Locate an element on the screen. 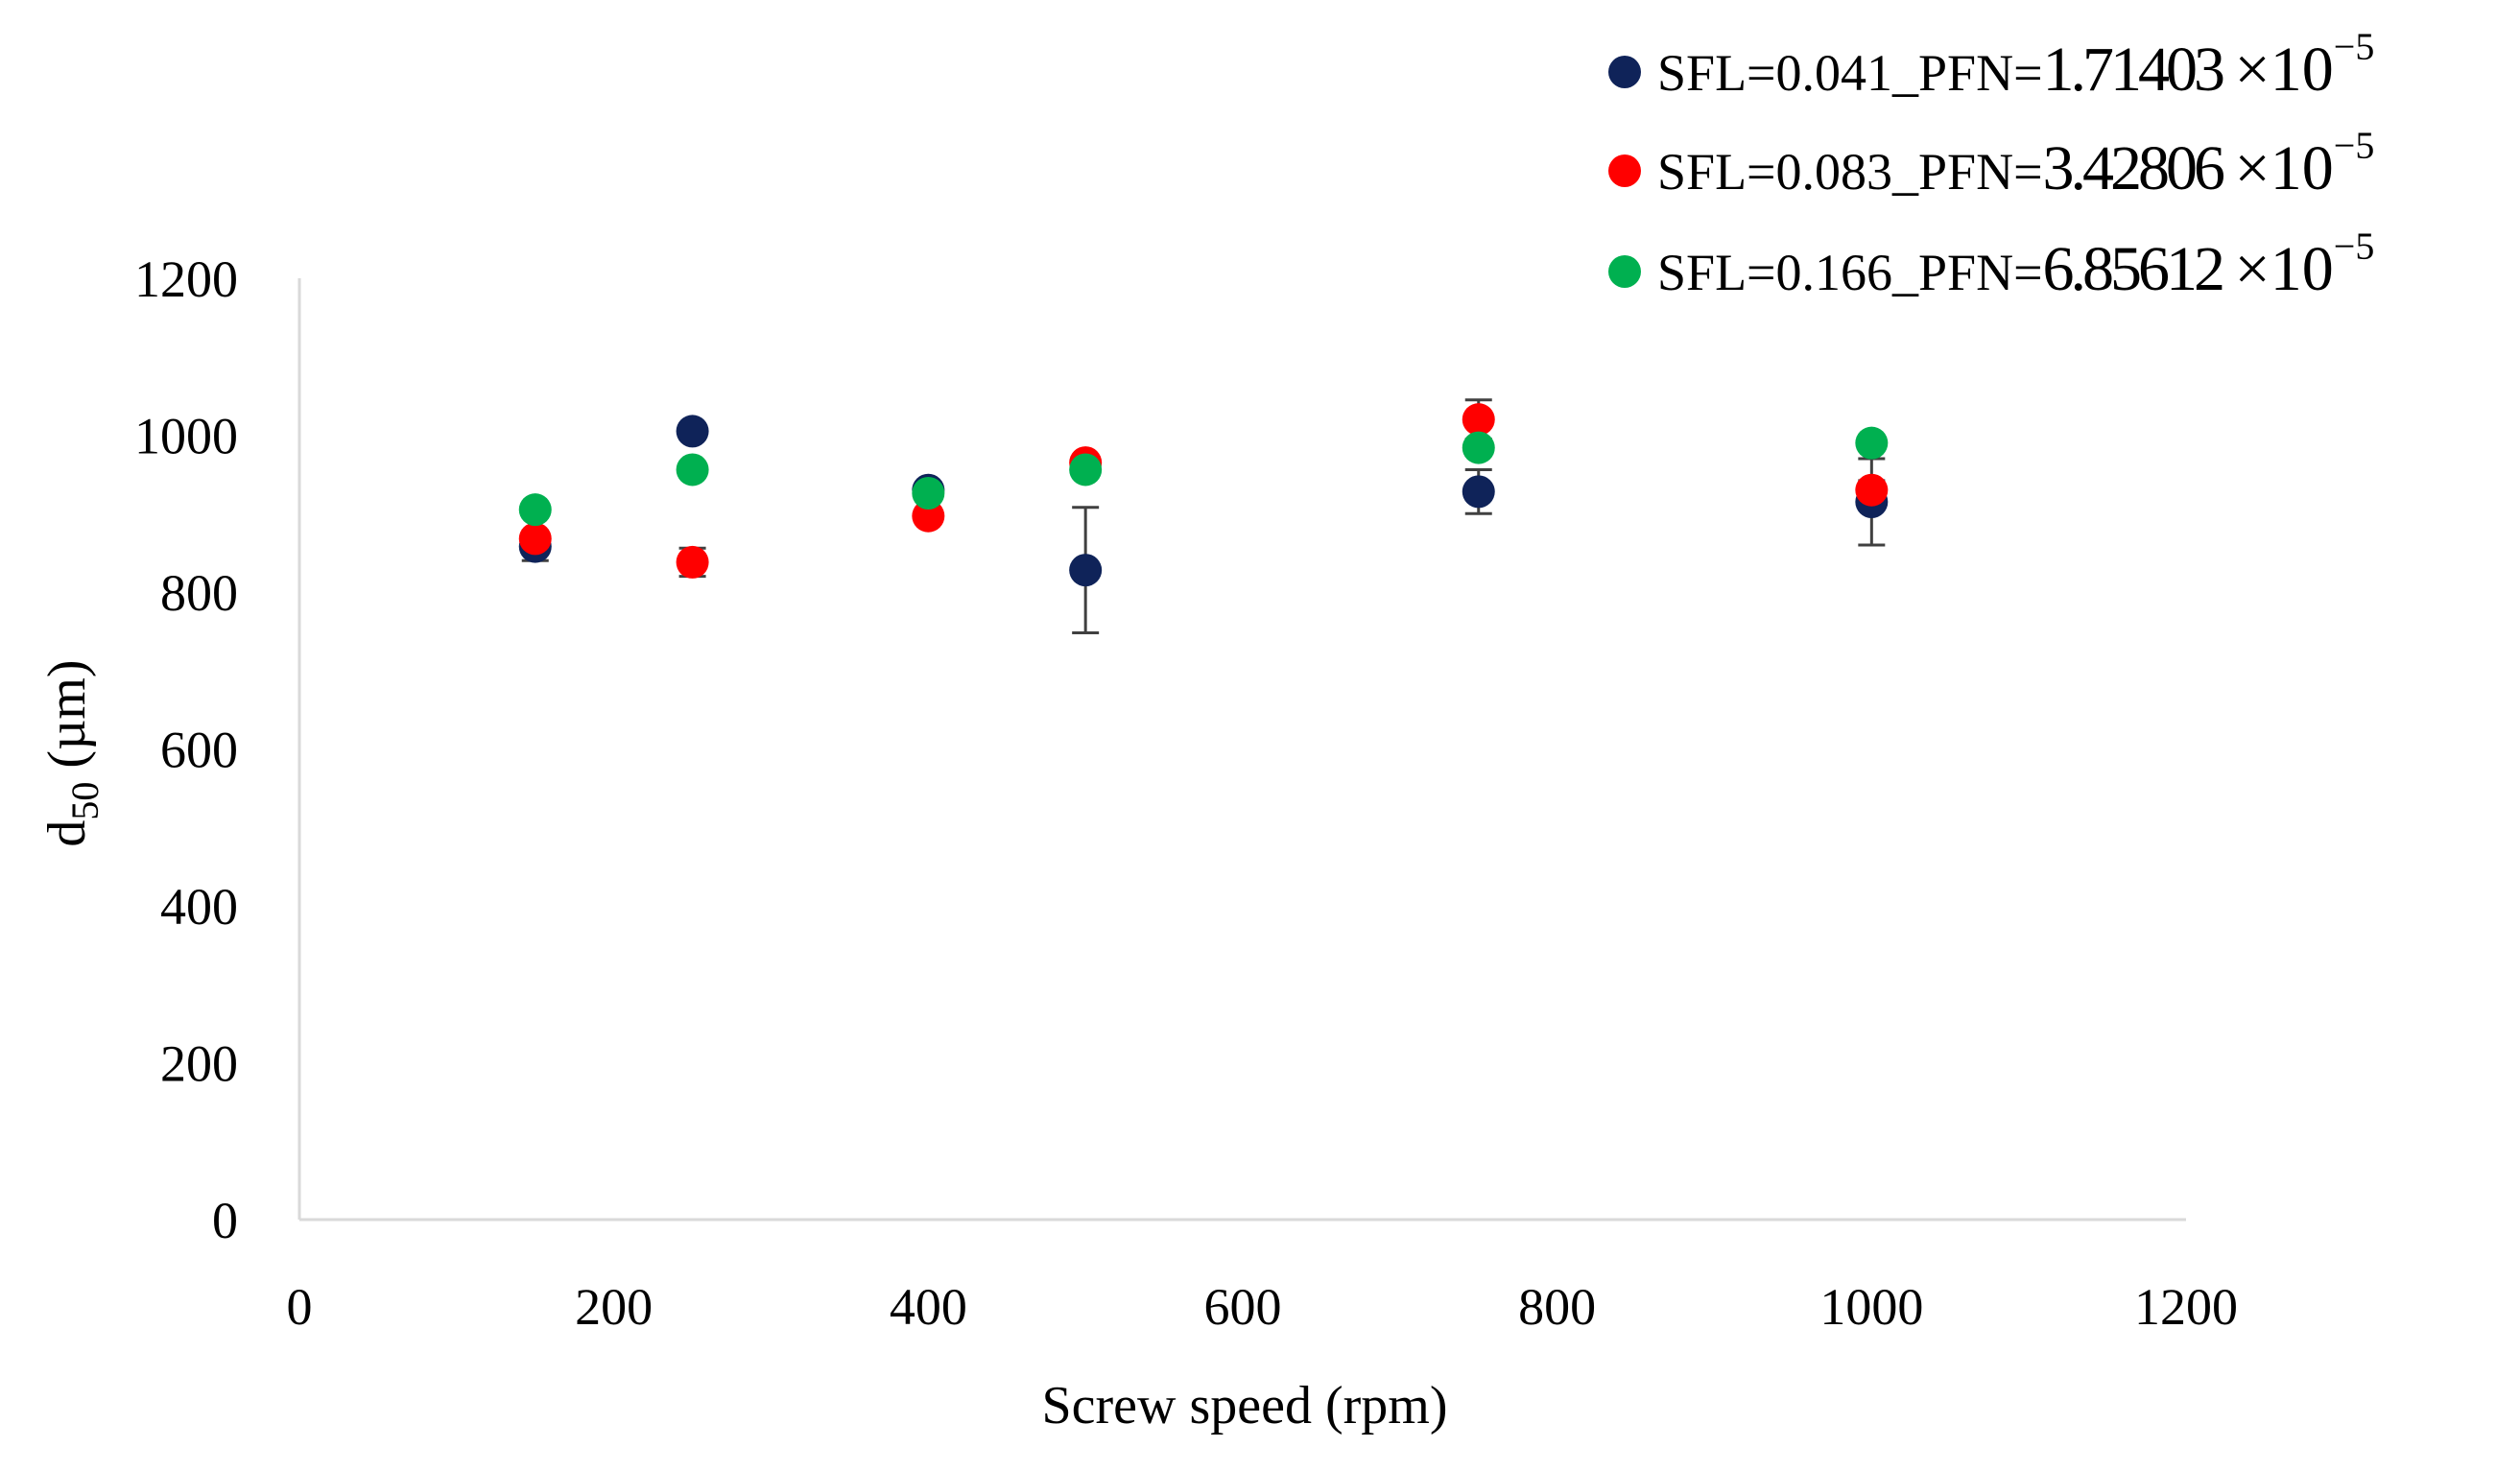  x-axis-title: Screw speed (rpm) is located at coordinates (1245, 1405).